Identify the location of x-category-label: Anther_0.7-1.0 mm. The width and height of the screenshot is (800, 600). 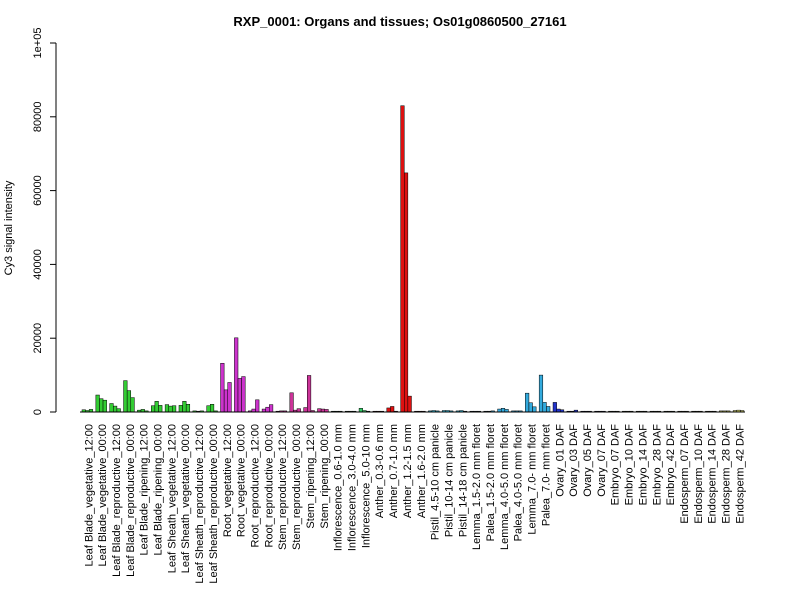
(394, 471).